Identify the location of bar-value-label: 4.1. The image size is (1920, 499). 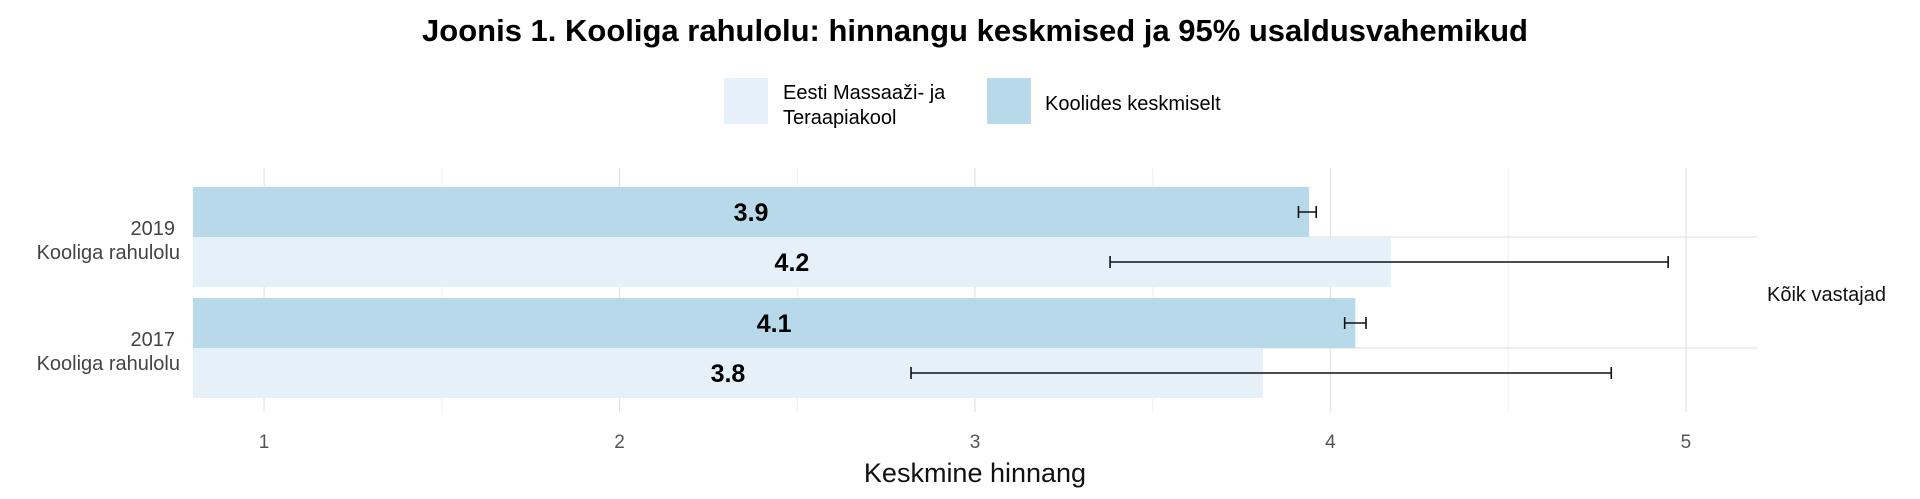
(774, 324).